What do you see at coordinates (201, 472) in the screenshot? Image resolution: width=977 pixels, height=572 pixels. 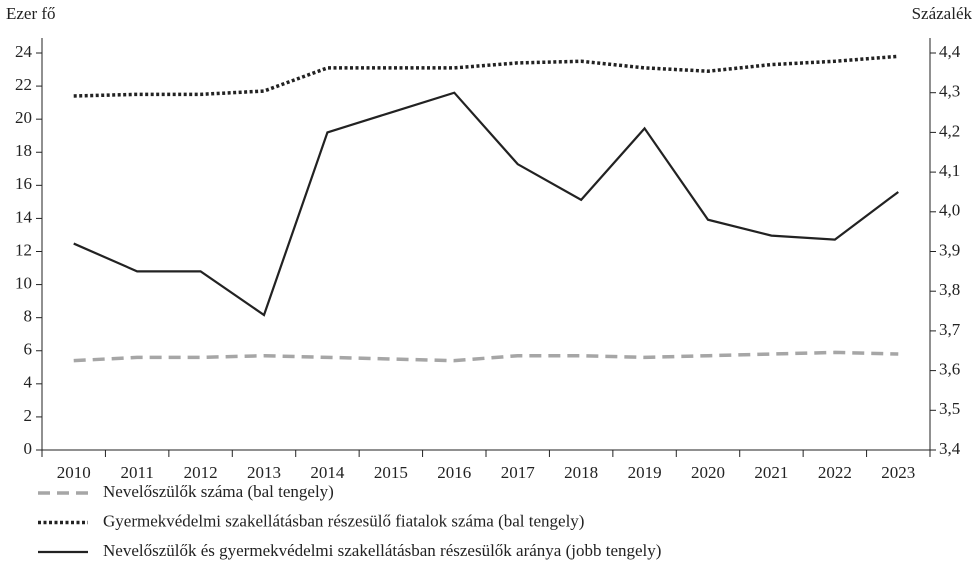 I see `x-tick-label: 2012` at bounding box center [201, 472].